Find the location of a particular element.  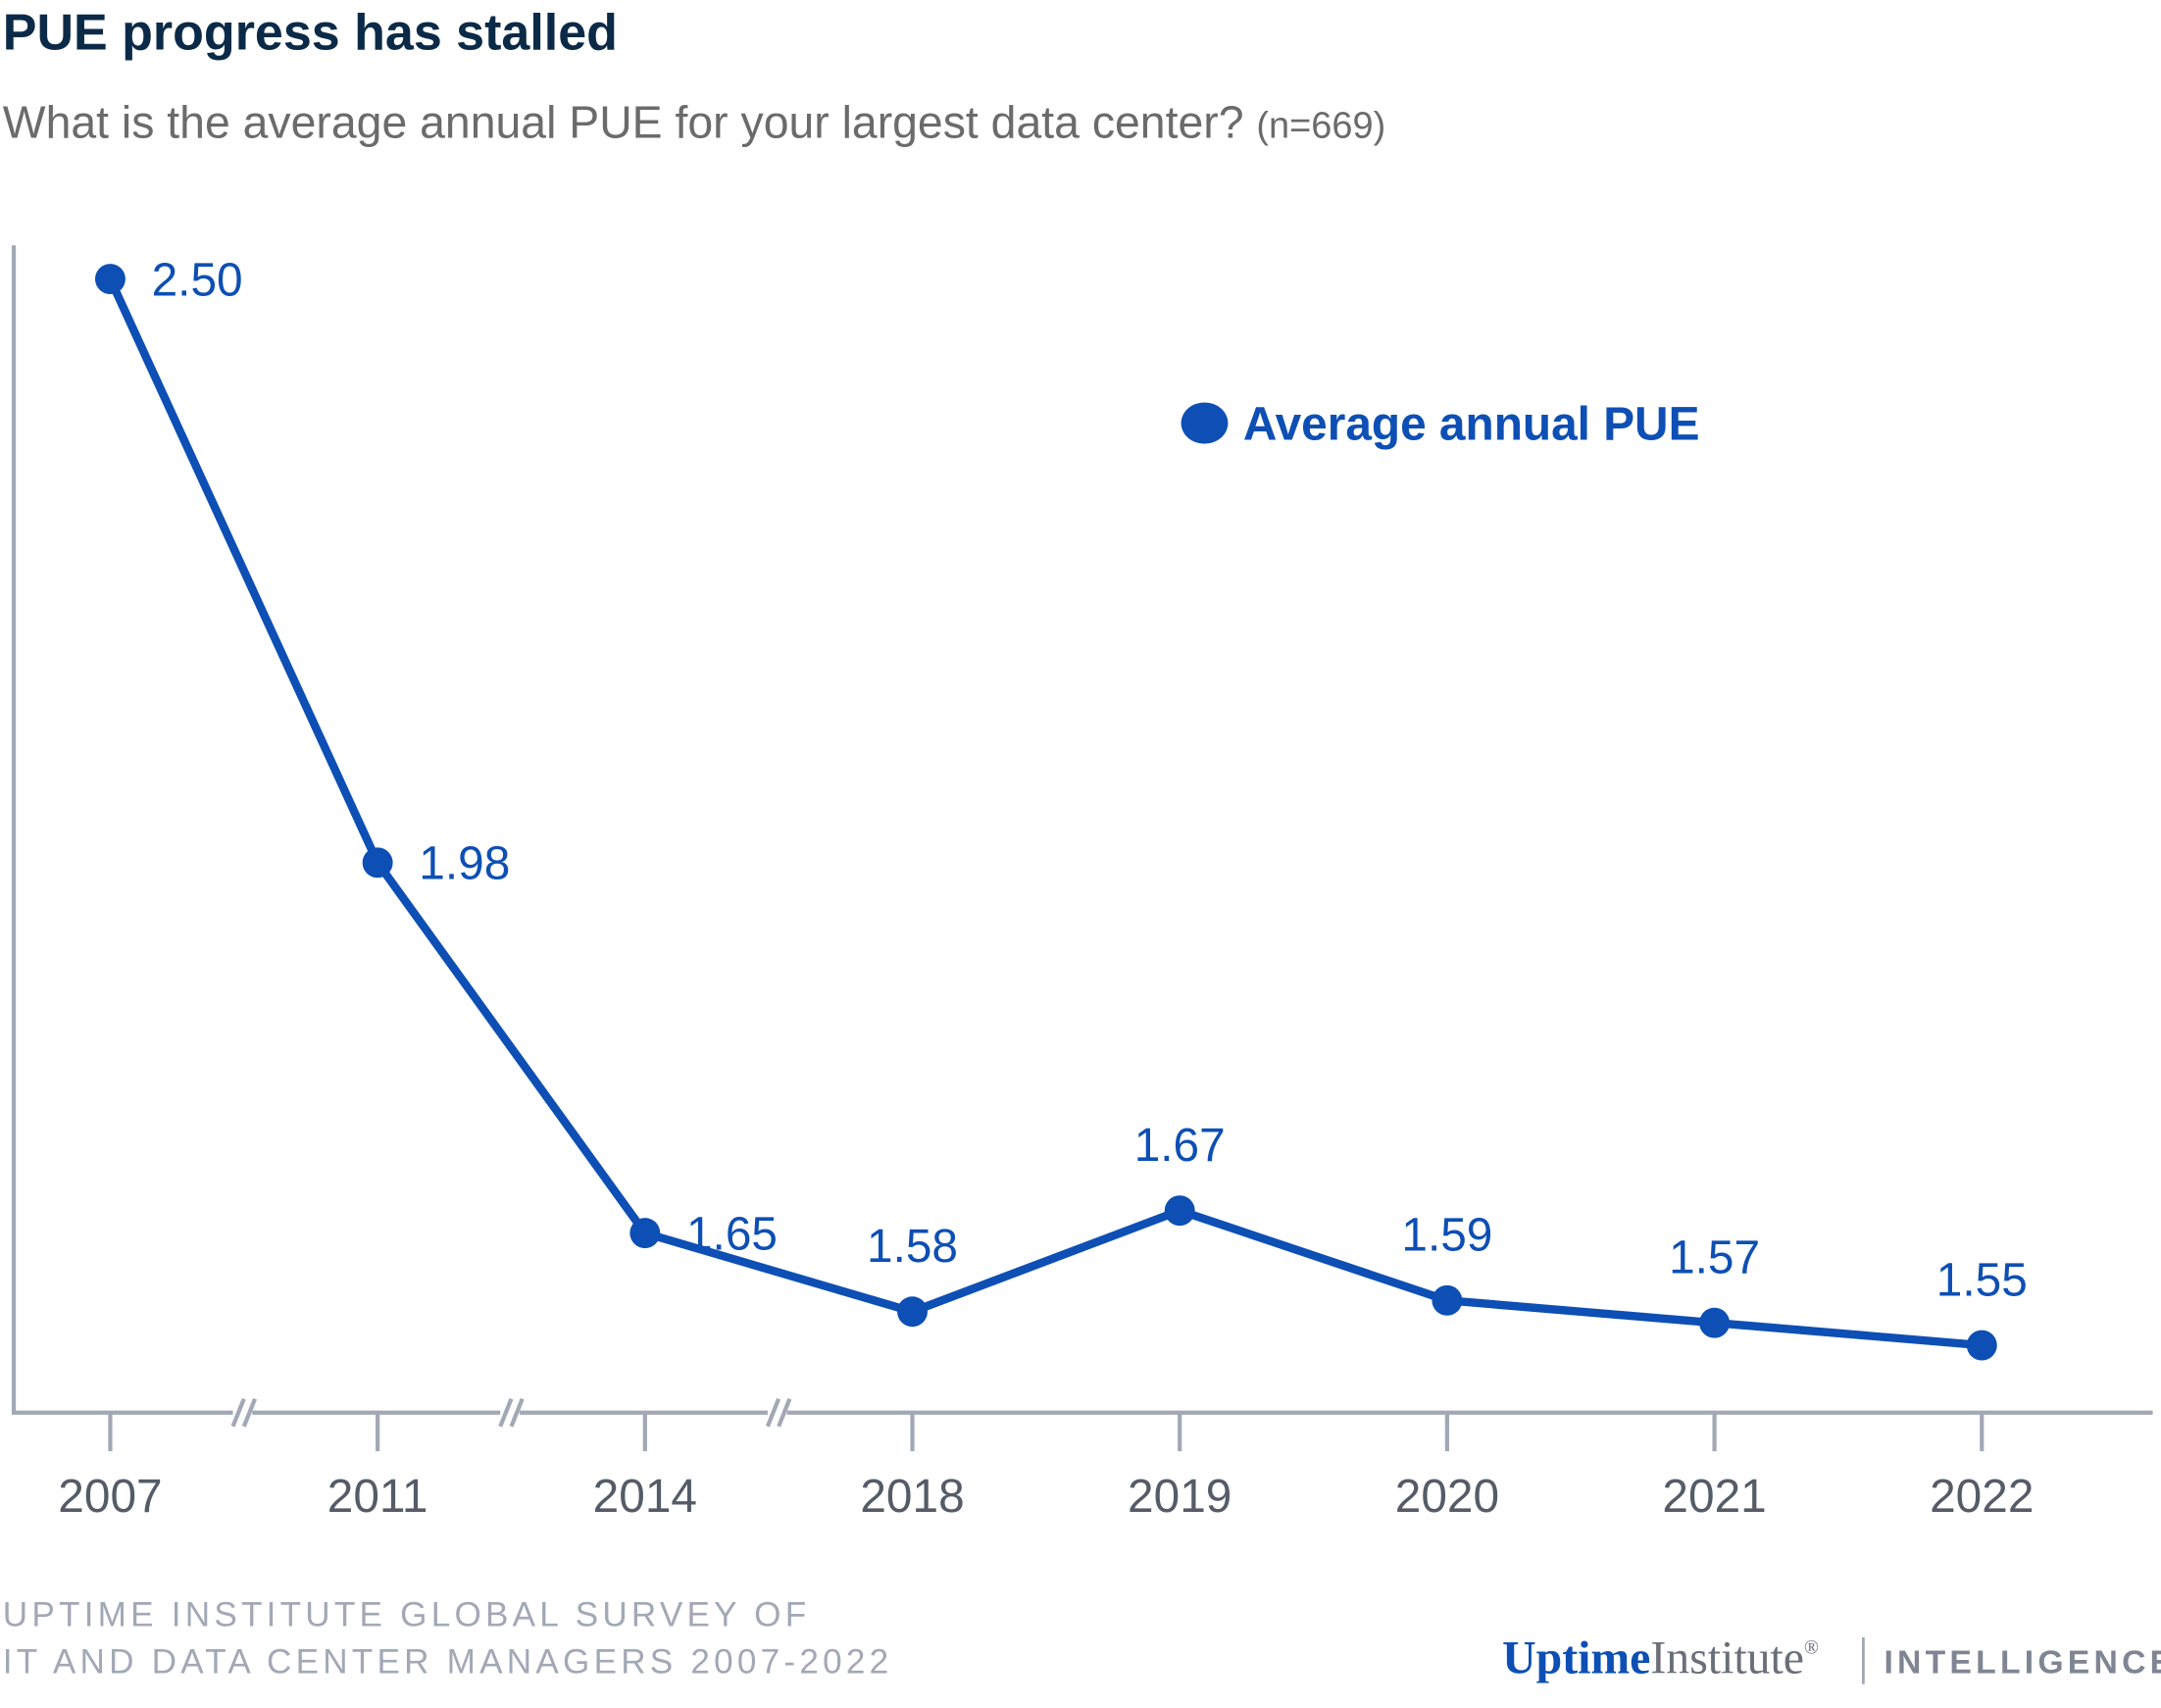

x-tick-label: 2021 is located at coordinates (1714, 1497).